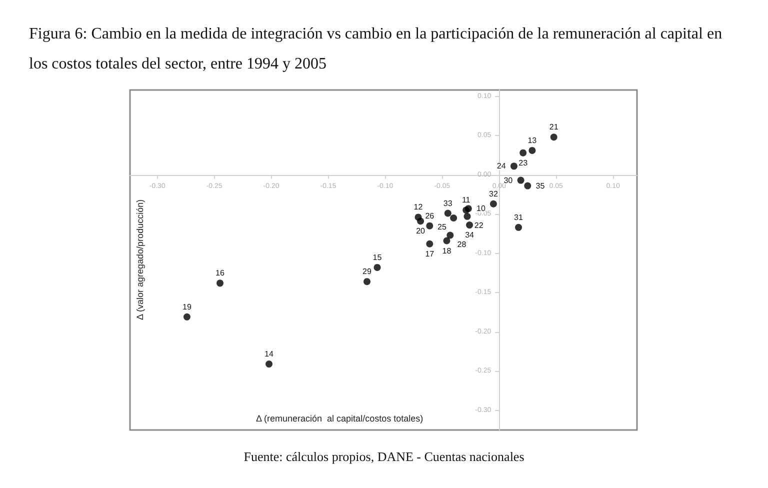 Image resolution: width=768 pixels, height=488 pixels. What do you see at coordinates (541, 185) in the screenshot?
I see `annotation: 35` at bounding box center [541, 185].